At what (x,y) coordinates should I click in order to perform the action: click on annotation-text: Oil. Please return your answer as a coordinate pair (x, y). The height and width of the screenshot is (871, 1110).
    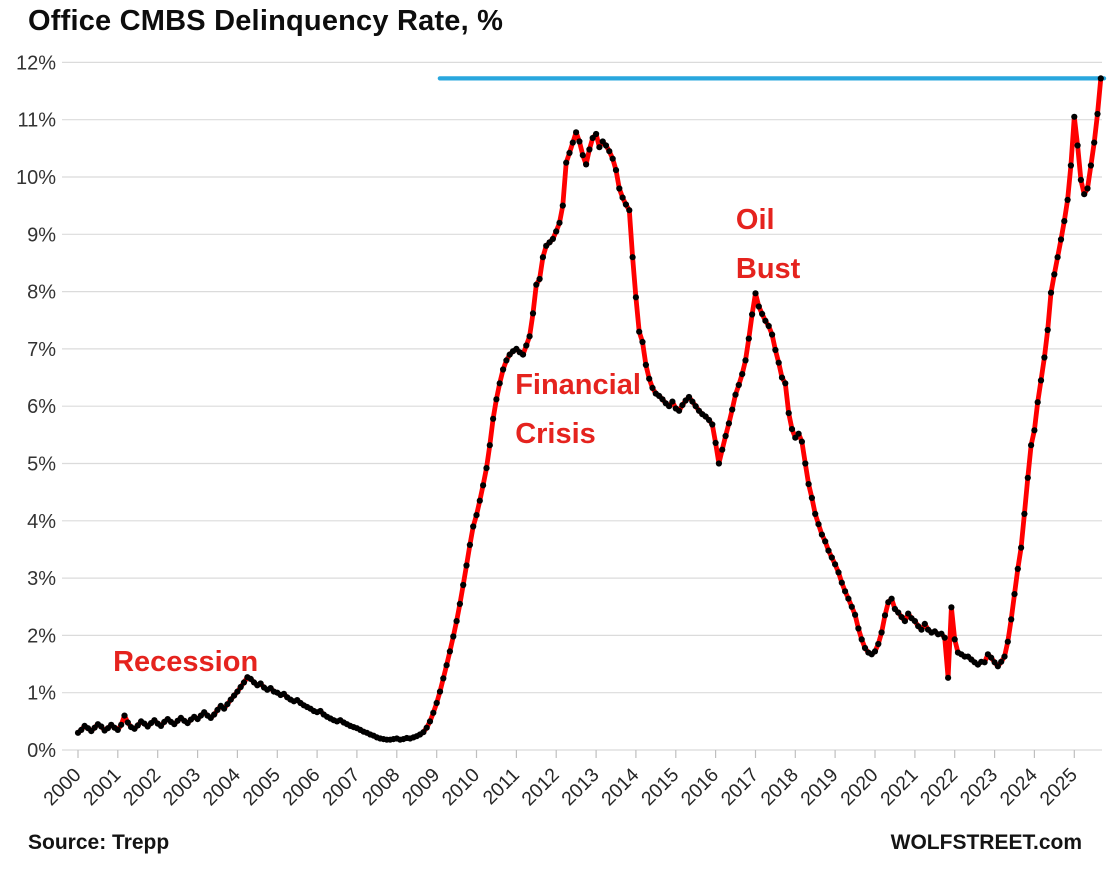
    Looking at the image, I should click on (755, 220).